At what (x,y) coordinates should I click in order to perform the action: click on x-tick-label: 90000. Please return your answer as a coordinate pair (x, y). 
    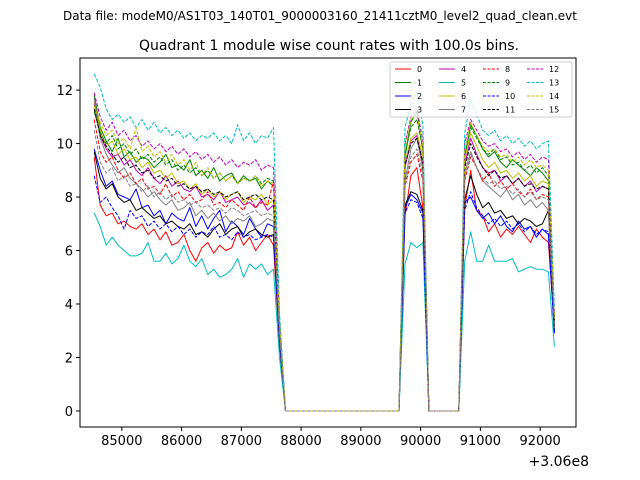
    Looking at the image, I should click on (420, 441).